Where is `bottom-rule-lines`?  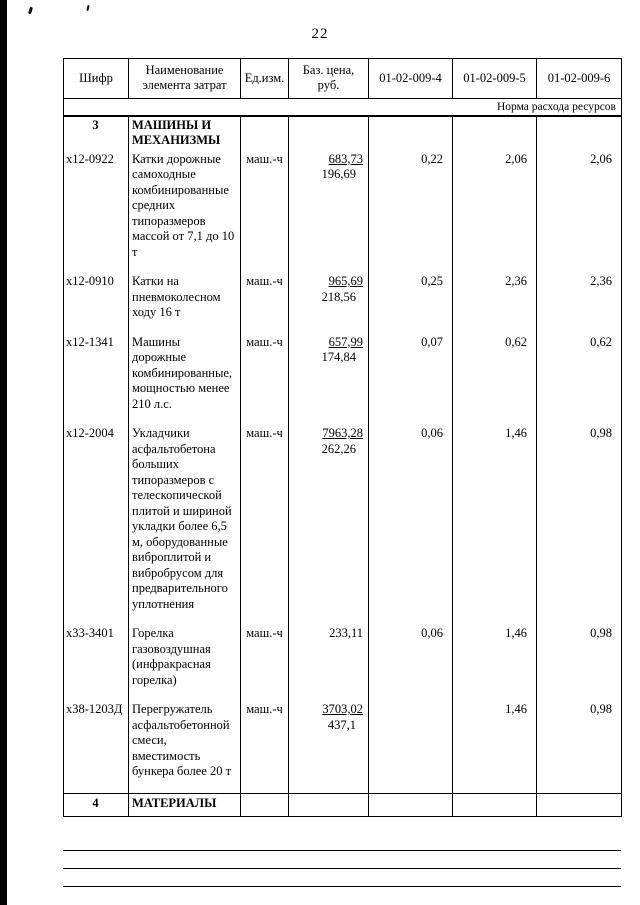
bottom-rule-lines is located at coordinates (342, 868).